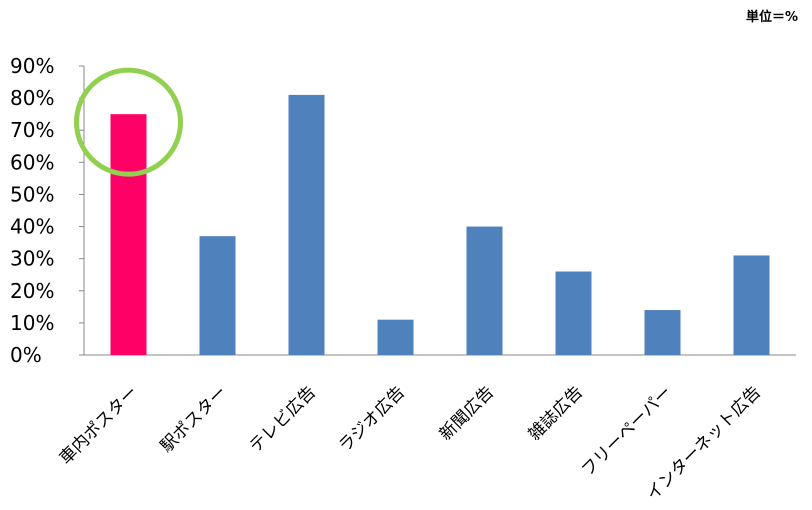  I want to click on y-tick-label: 70%, so click(32, 130).